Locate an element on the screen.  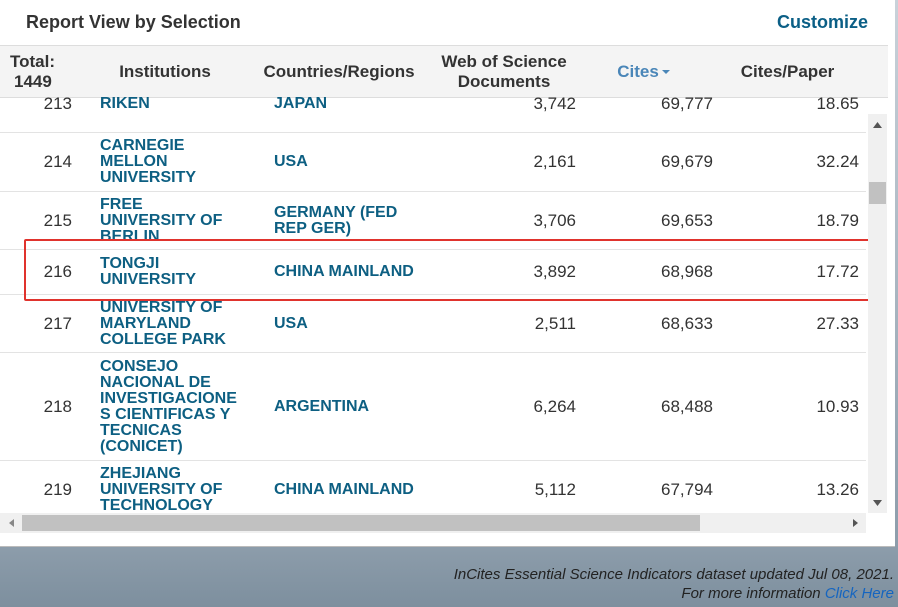
table-cell: 18.65 is located at coordinates (799, 114).